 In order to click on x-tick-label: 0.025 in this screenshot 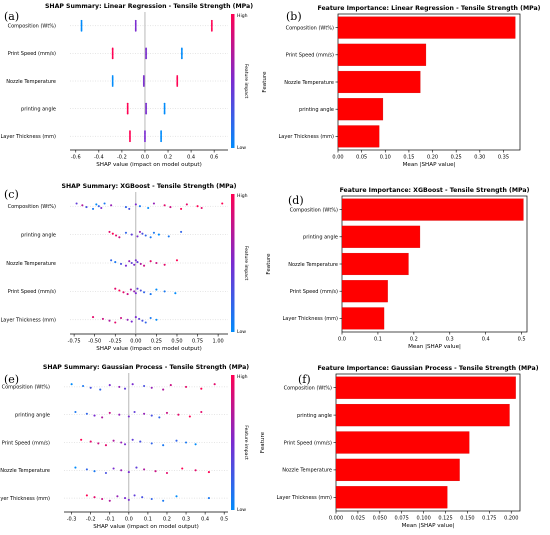, I will do `click(358, 519)`.